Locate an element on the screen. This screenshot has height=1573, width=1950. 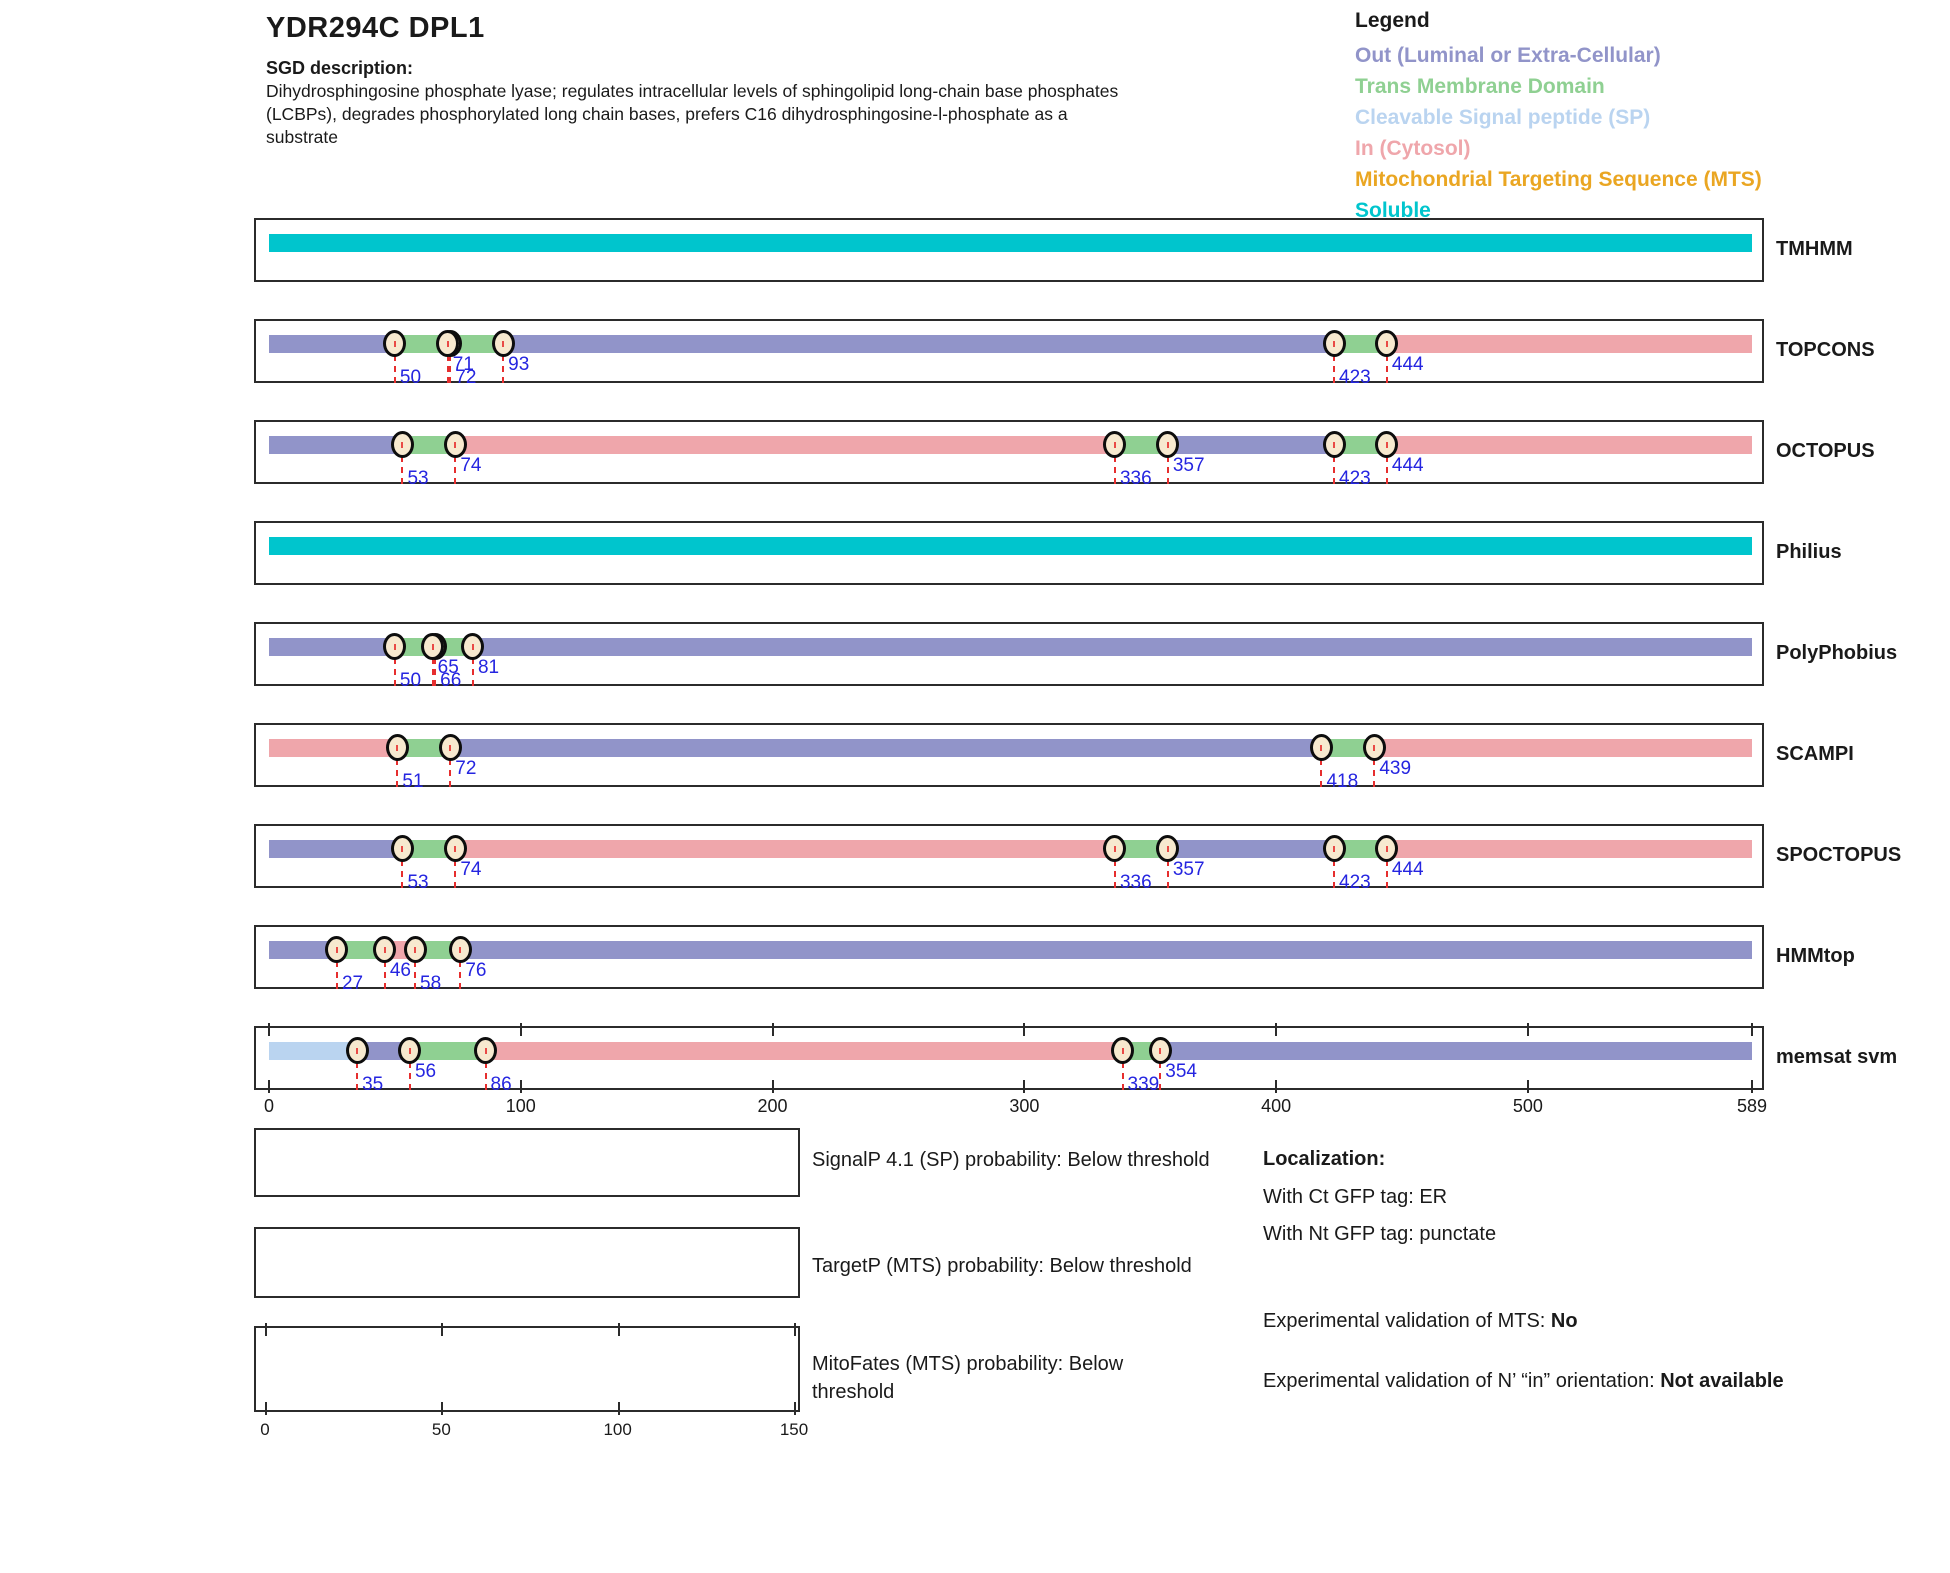
legend-item-in: In (Cytosol) is located at coordinates (1413, 148).